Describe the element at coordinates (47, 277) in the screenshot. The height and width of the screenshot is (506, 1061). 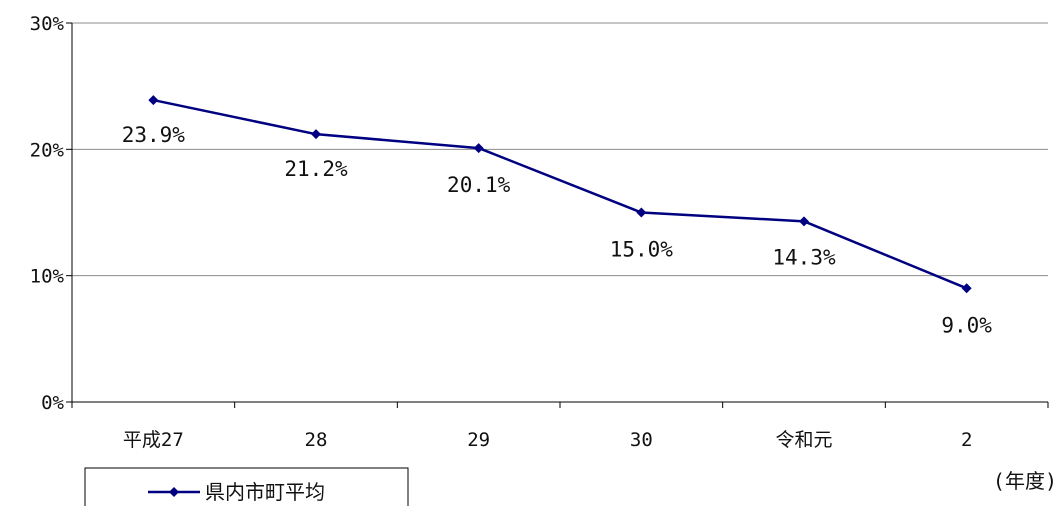
I see `y-tick-label: 10%` at that location.